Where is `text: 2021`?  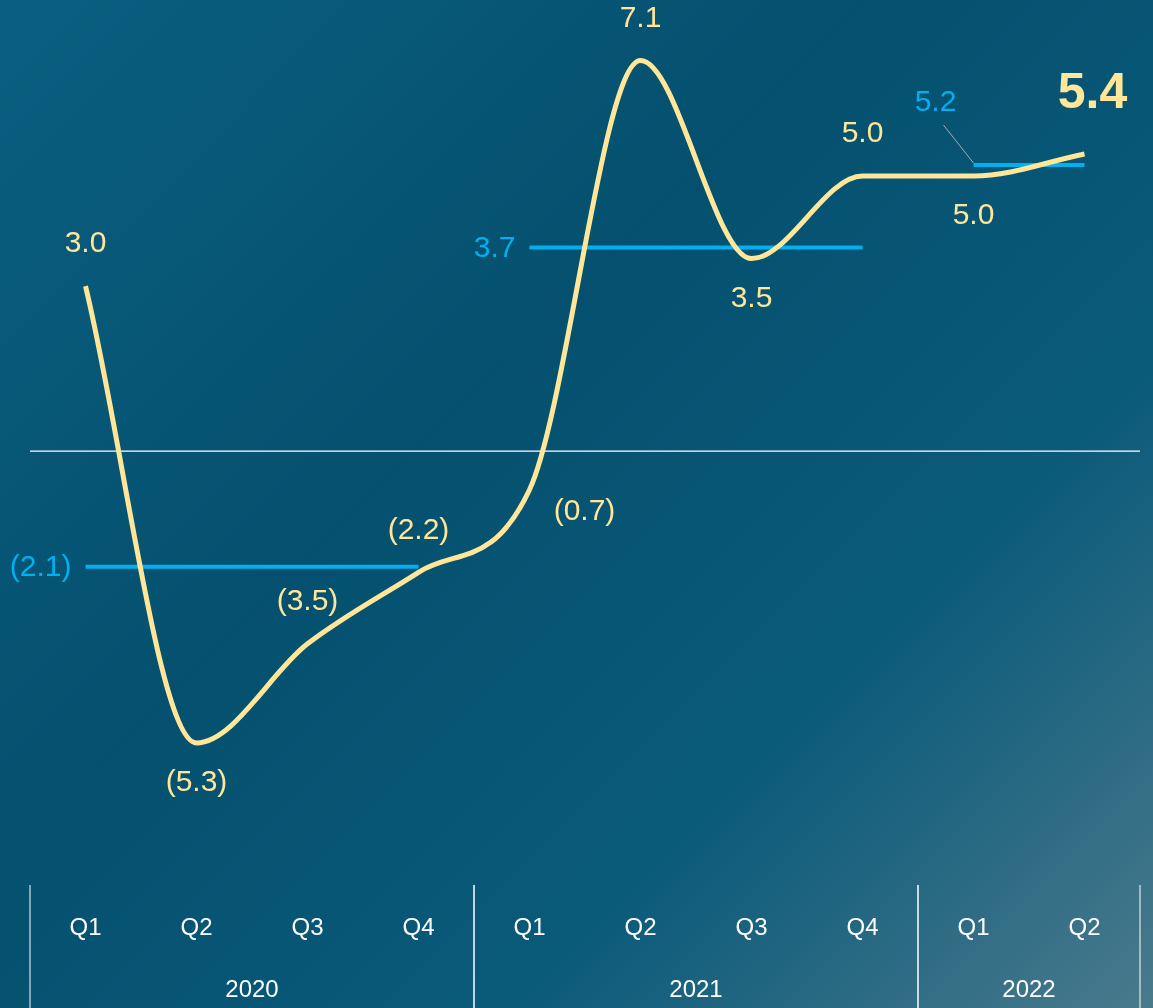
text: 2021 is located at coordinates (696, 988).